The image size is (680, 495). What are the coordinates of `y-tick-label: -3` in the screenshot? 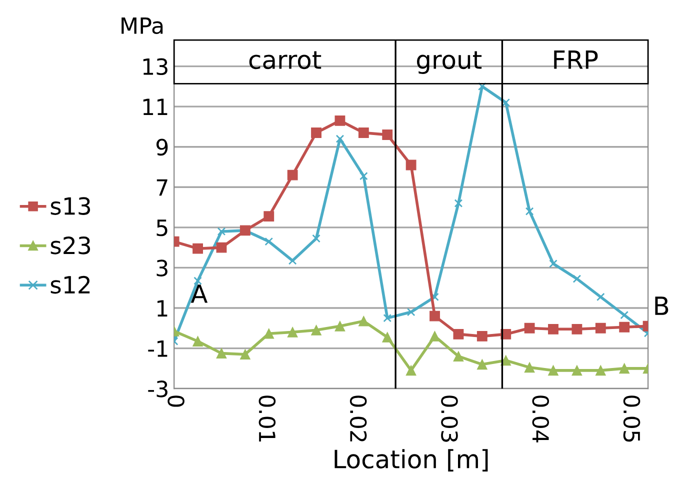 It's located at (158, 389).